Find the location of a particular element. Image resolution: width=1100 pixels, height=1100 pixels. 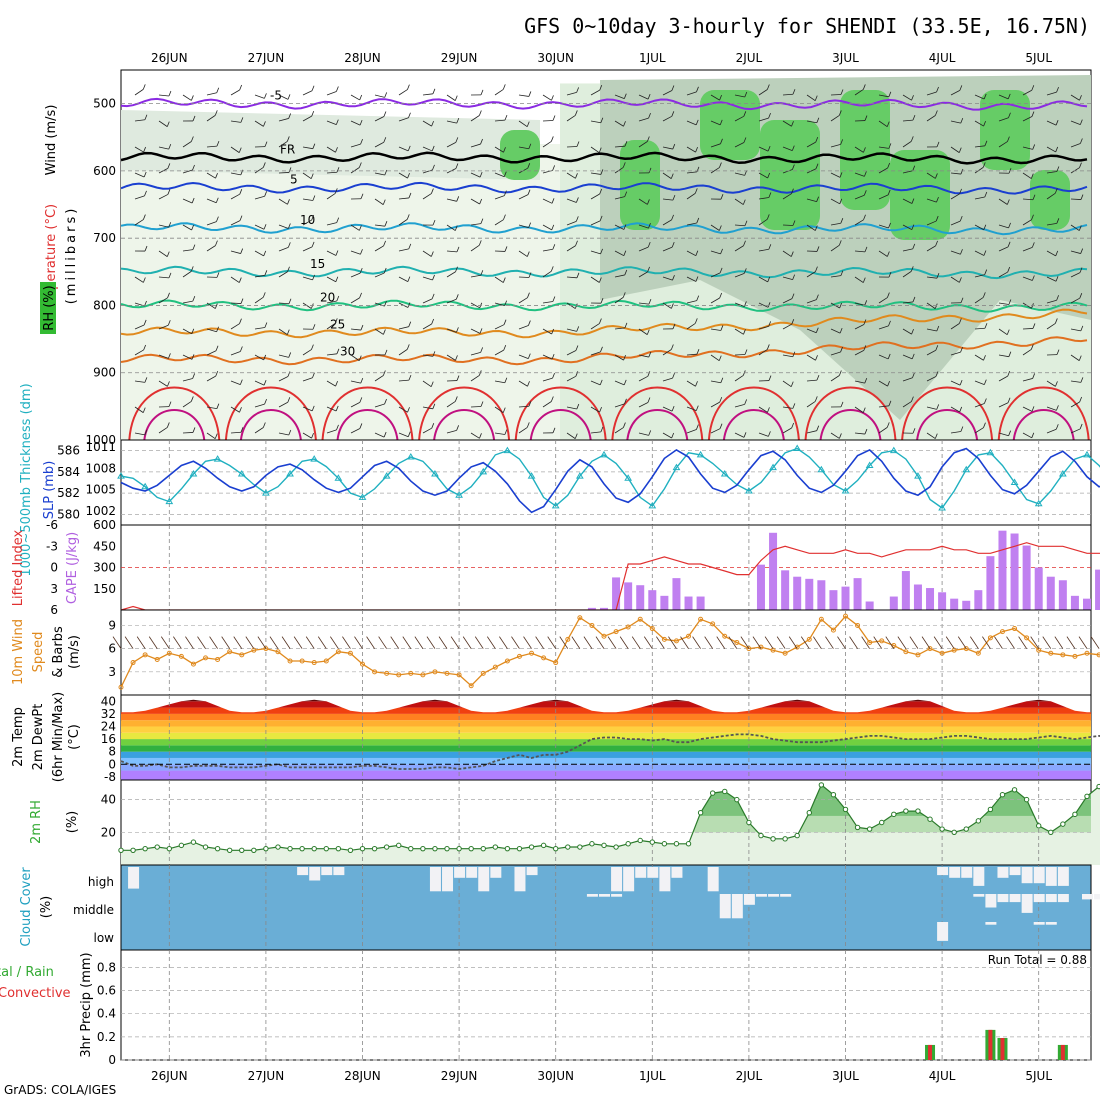

precip-label-b: Convective is located at coordinates (35, 993).